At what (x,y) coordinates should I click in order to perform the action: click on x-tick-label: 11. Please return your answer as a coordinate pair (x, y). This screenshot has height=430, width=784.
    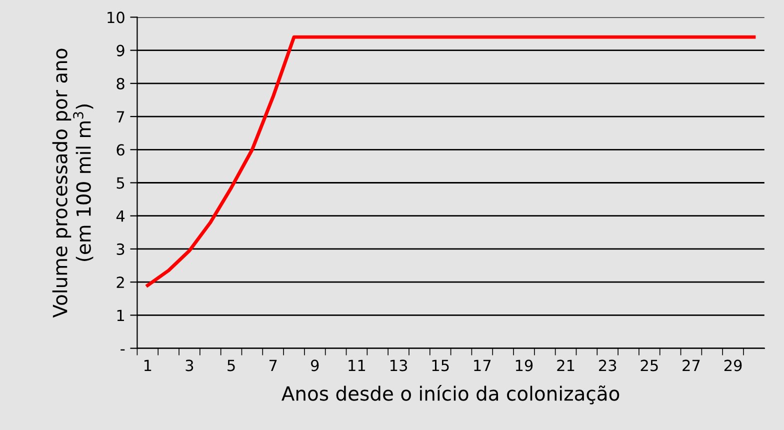
    Looking at the image, I should click on (357, 366).